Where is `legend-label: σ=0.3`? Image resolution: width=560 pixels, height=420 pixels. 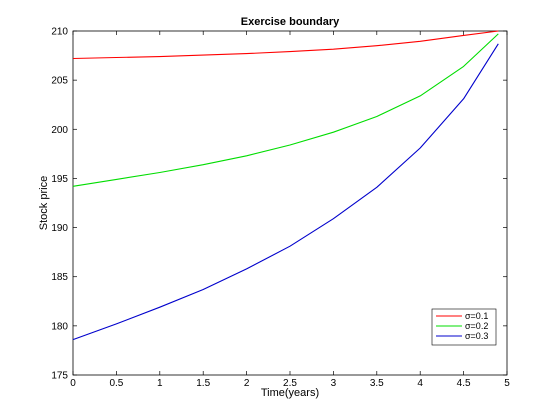 legend-label: σ=0.3 is located at coordinates (476, 336).